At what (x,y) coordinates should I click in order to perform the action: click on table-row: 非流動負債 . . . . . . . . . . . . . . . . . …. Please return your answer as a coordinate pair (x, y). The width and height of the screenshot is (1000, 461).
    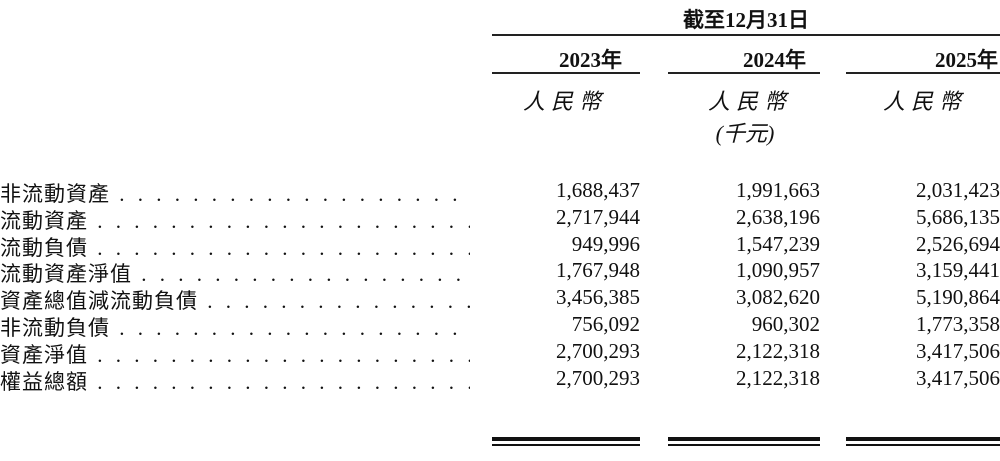
    Looking at the image, I should click on (500, 326).